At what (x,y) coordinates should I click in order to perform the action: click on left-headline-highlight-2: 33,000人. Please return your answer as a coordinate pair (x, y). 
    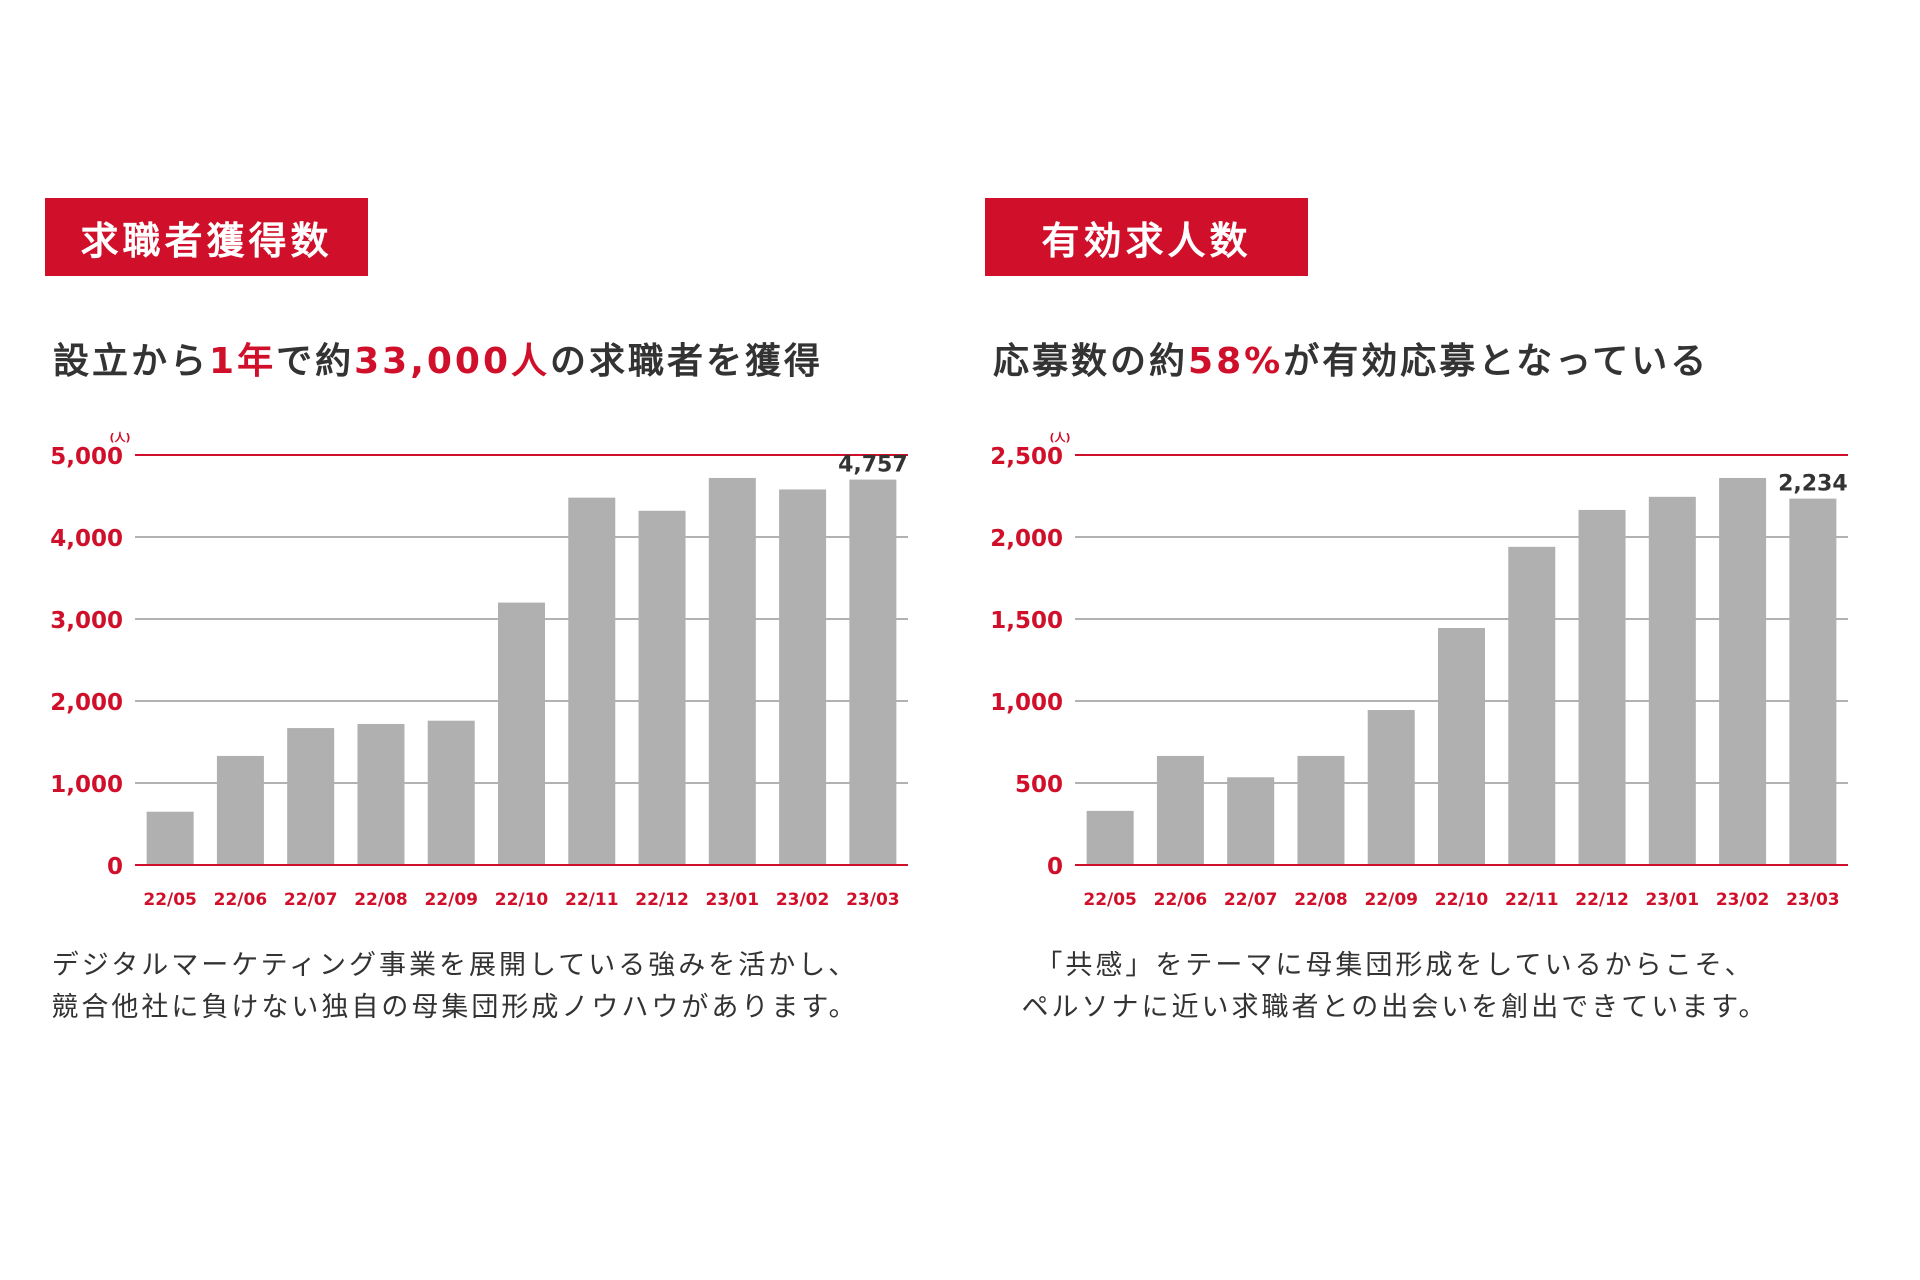
    Looking at the image, I should click on (452, 361).